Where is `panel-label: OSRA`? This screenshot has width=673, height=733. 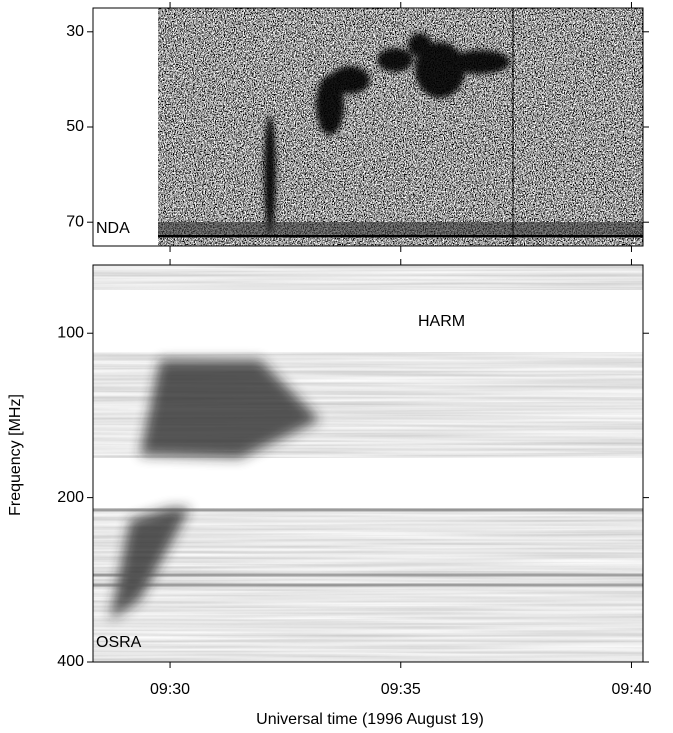
panel-label: OSRA is located at coordinates (119, 642).